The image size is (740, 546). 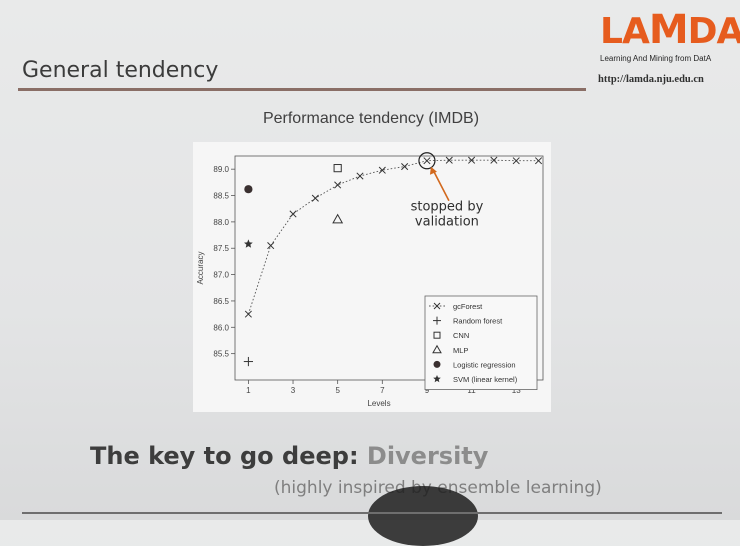 I want to click on title-divider, so click(x=302, y=89).